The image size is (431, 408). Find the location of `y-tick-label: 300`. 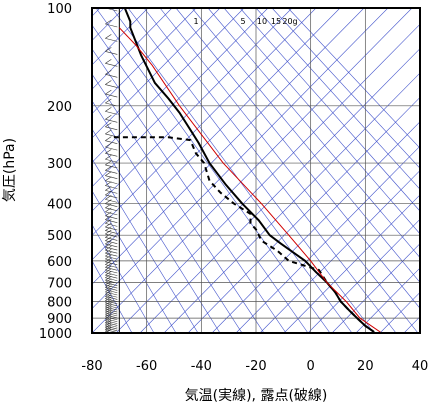

y-tick-label: 300 is located at coordinates (59, 164).